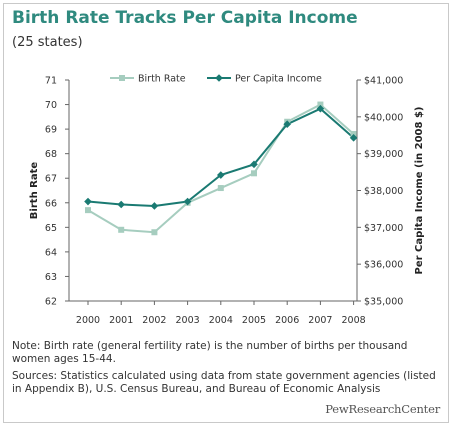 This screenshot has height=426, width=452. What do you see at coordinates (51, 105) in the screenshot?
I see `left-tick-label: 70` at bounding box center [51, 105].